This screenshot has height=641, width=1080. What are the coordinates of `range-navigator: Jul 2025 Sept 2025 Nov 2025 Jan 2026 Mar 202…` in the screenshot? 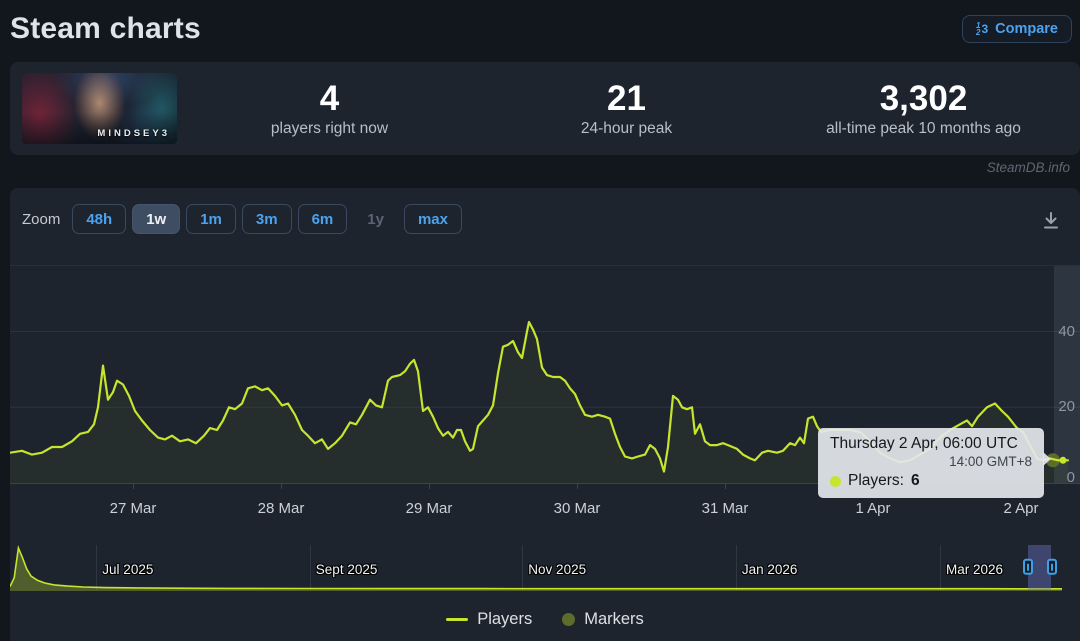 It's located at (536, 568).